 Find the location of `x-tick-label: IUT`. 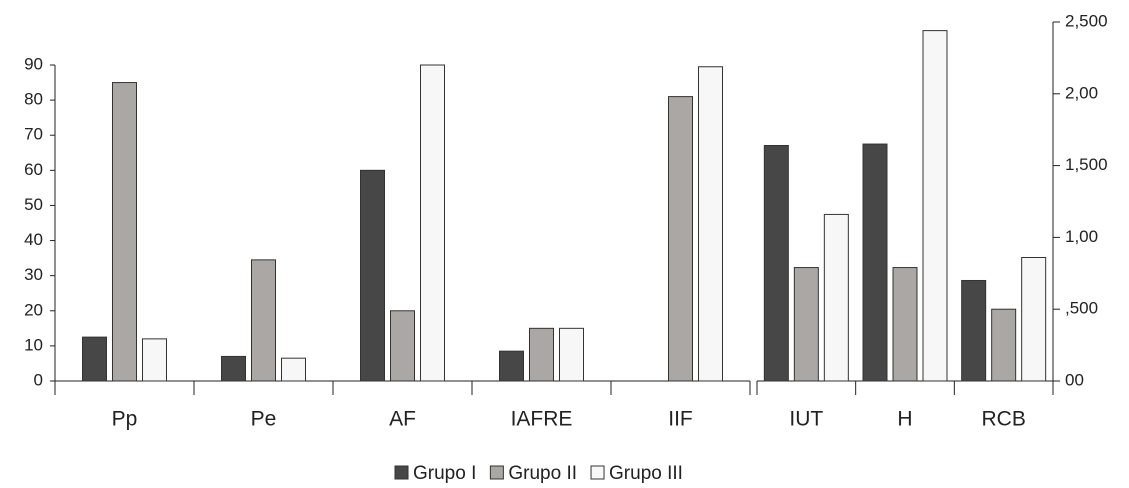

x-tick-label: IUT is located at coordinates (806, 419).